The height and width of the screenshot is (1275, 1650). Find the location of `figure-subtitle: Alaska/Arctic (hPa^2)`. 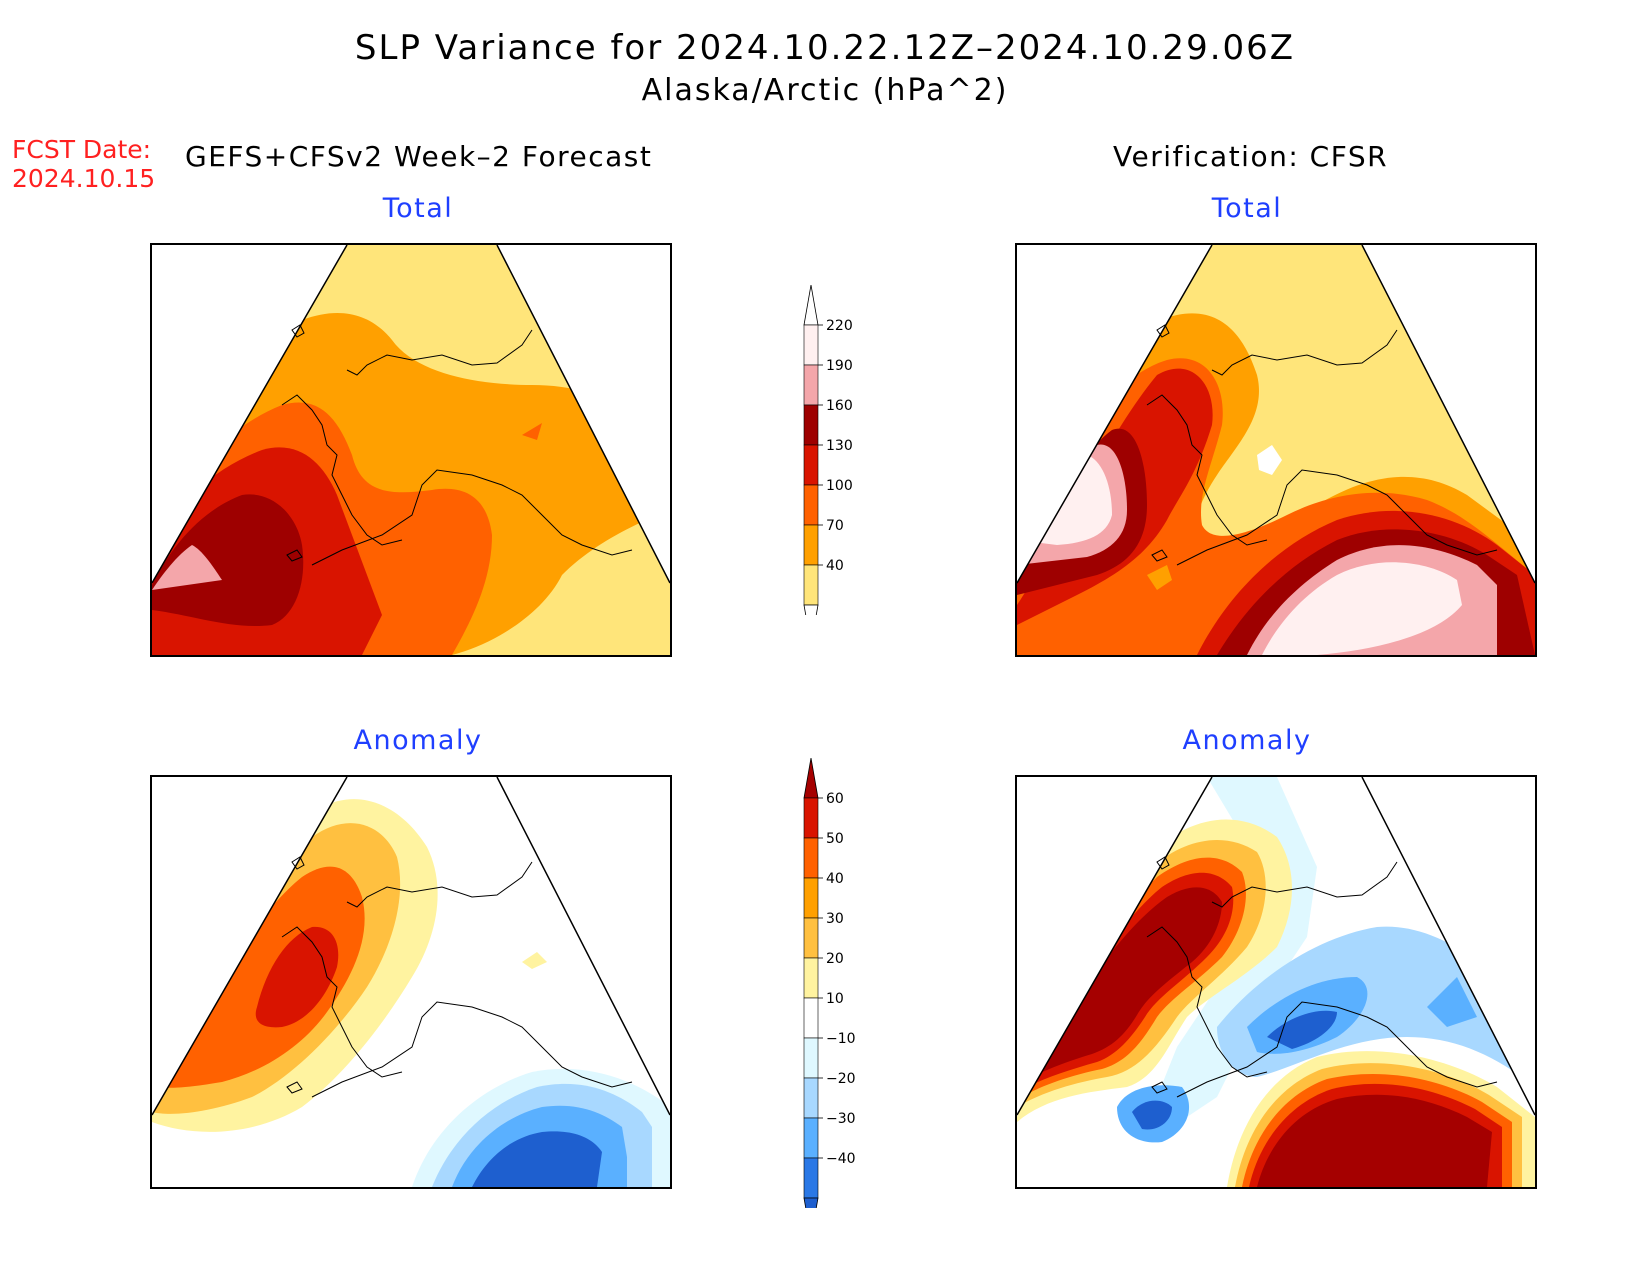

figure-subtitle: Alaska/Arctic (hPa^2) is located at coordinates (825, 90).